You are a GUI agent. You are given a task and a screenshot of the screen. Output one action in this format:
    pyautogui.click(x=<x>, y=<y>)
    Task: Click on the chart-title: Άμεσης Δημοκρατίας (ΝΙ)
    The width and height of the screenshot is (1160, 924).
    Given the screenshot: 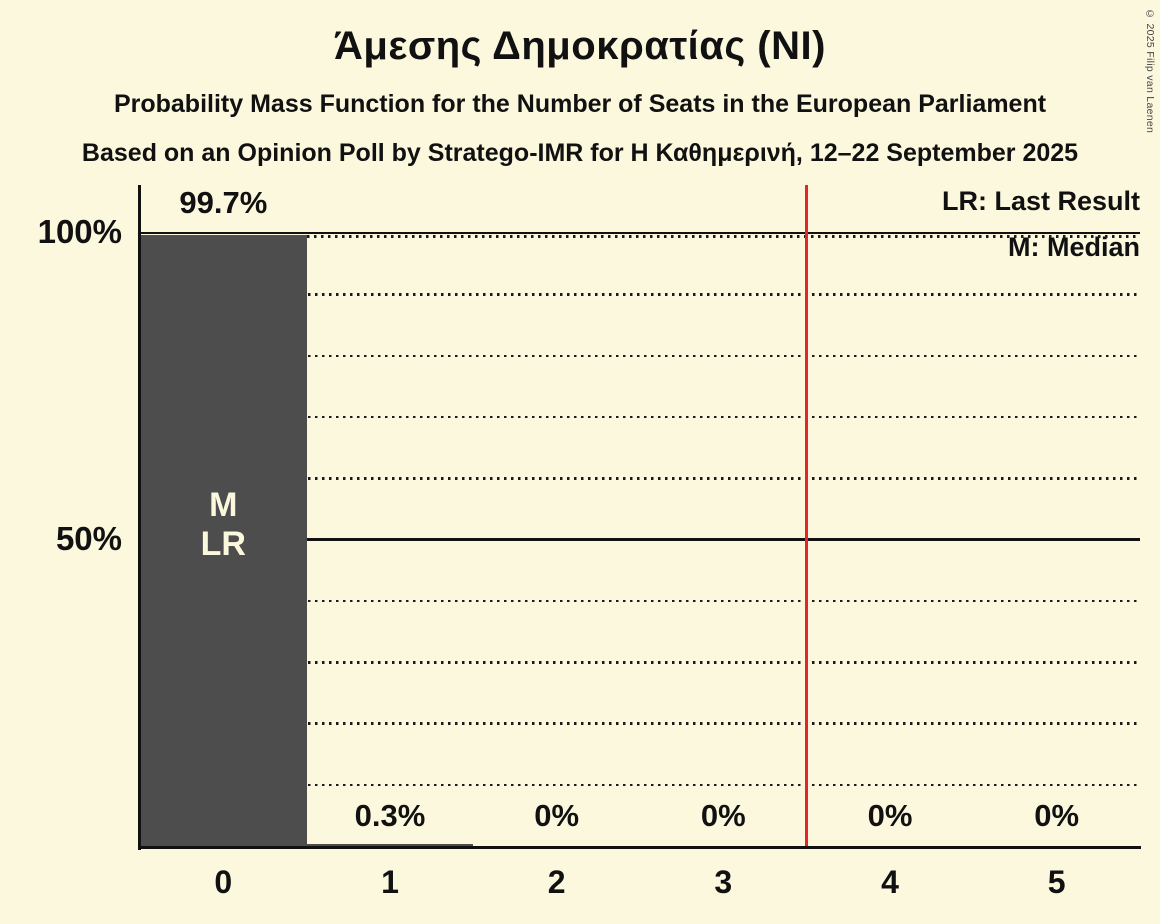 What is the action you would take?
    pyautogui.click(x=580, y=46)
    